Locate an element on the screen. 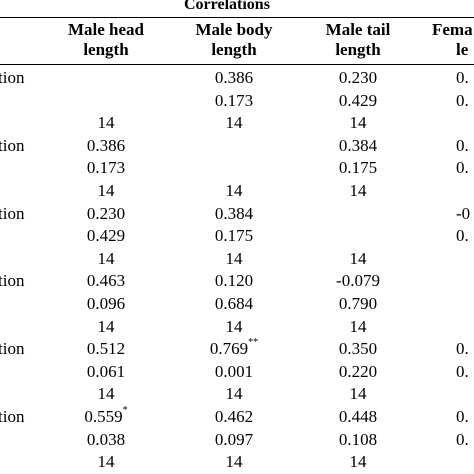 This screenshot has width=474, height=474. table-cell: 0.230 is located at coordinates (358, 78).